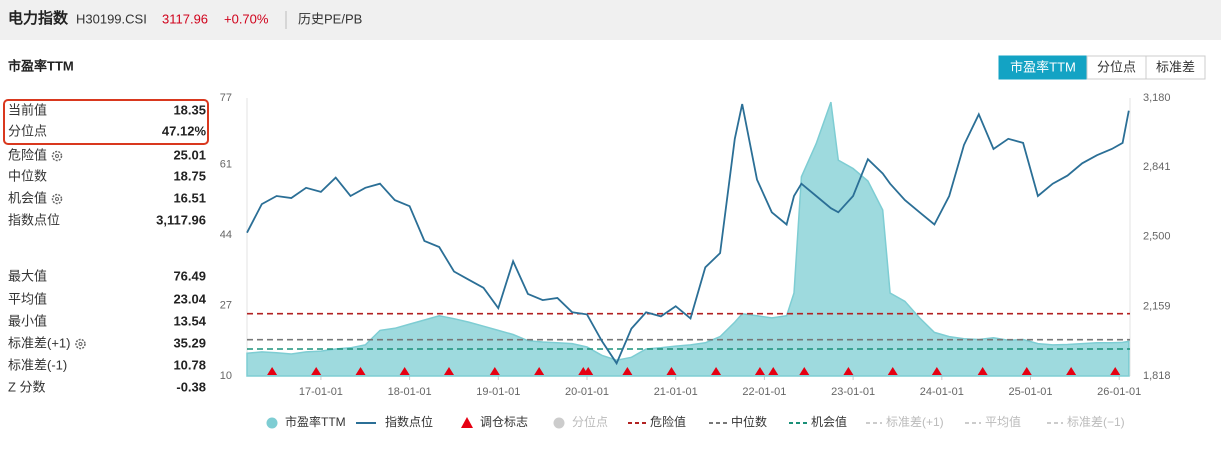 The height and width of the screenshot is (452, 1221). I want to click on highlight-box, so click(106, 122).